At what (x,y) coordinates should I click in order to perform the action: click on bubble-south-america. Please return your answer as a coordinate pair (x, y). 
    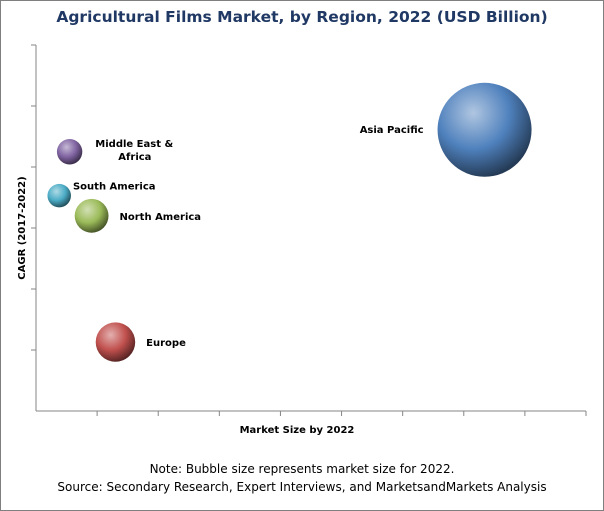
    Looking at the image, I should click on (59, 195).